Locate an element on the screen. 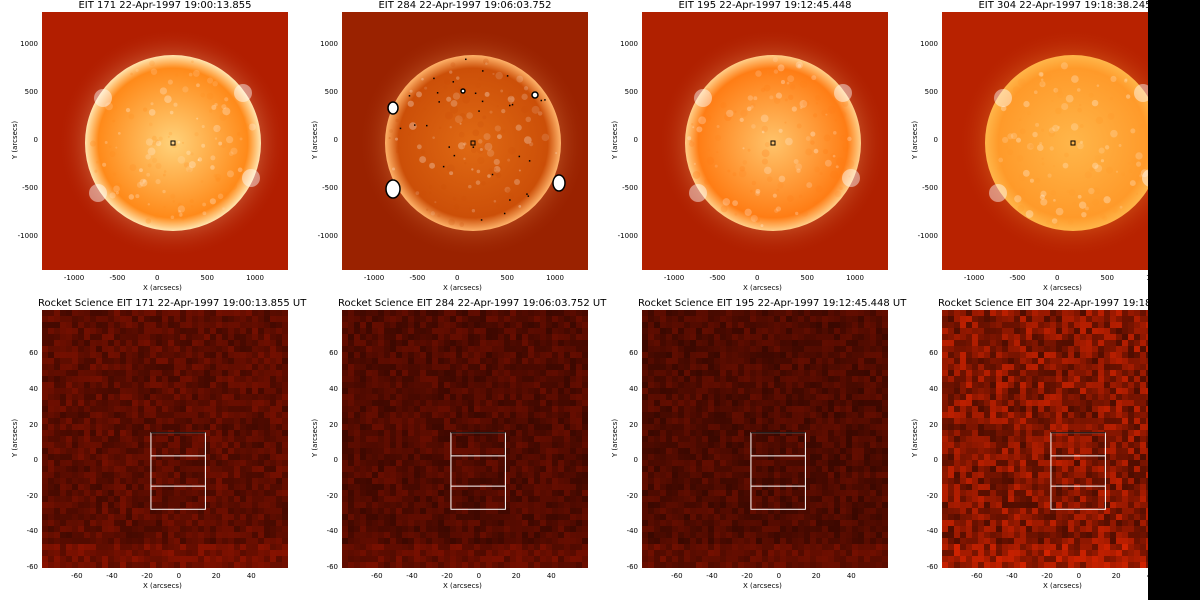  y-tick-label: -1000 is located at coordinates (27, 235).